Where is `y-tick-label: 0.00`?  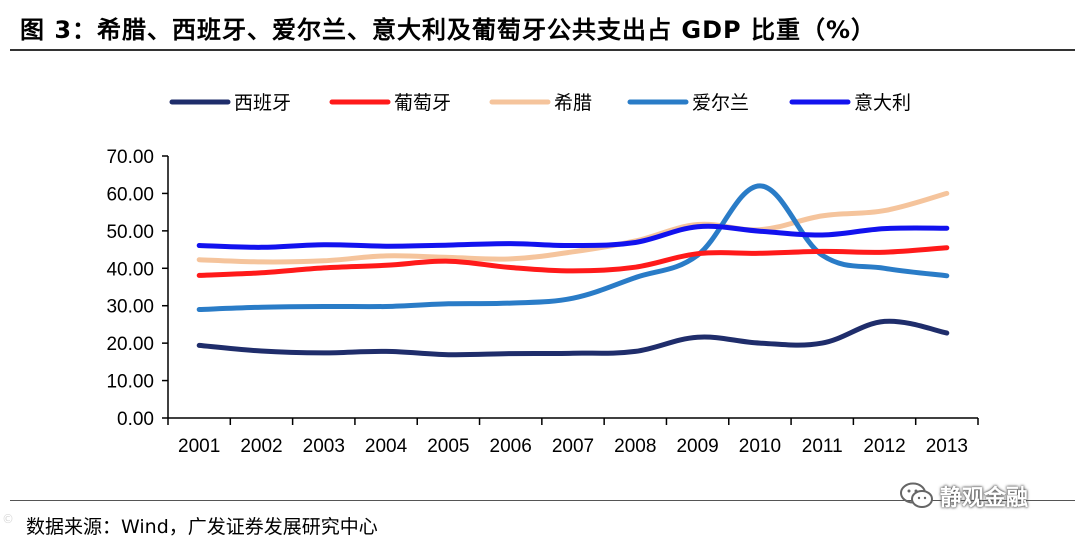
y-tick-label: 0.00 is located at coordinates (135, 419).